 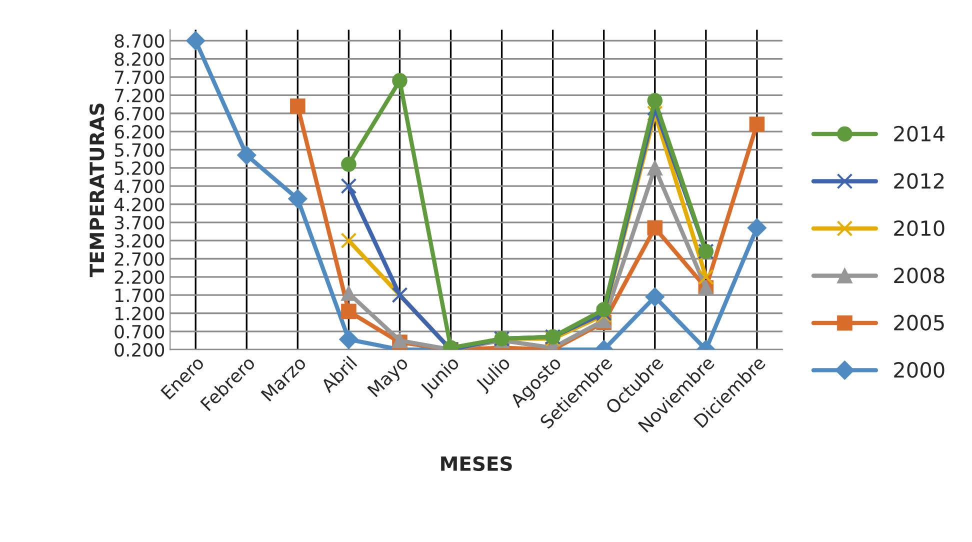 What do you see at coordinates (140, 295) in the screenshot?
I see `y-tick-label: 1.700` at bounding box center [140, 295].